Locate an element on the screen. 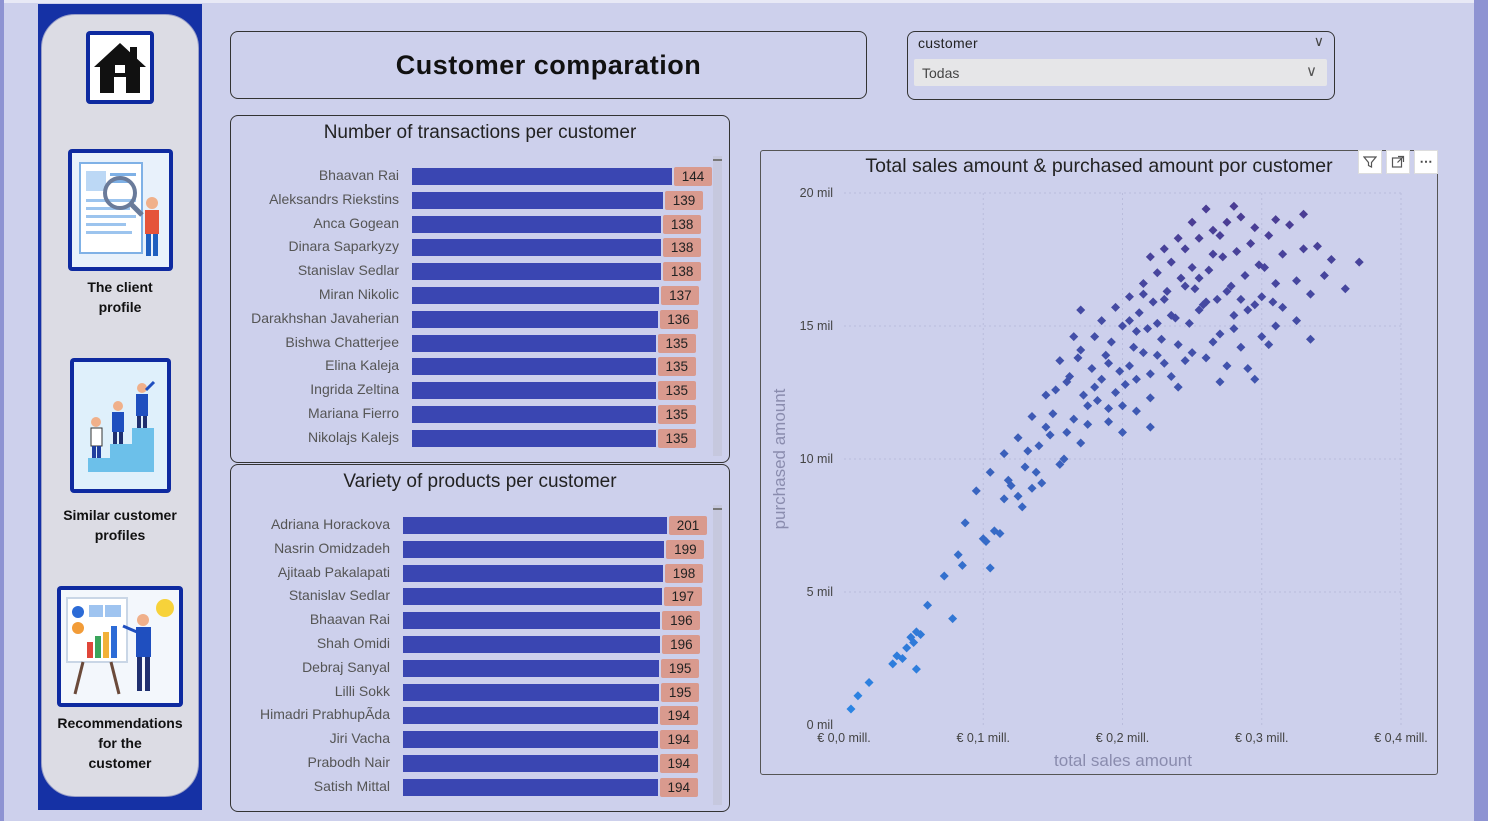 This screenshot has height=821, width=1488. nav-similar-profiles-label: Similar customer profiles is located at coordinates (120, 525).